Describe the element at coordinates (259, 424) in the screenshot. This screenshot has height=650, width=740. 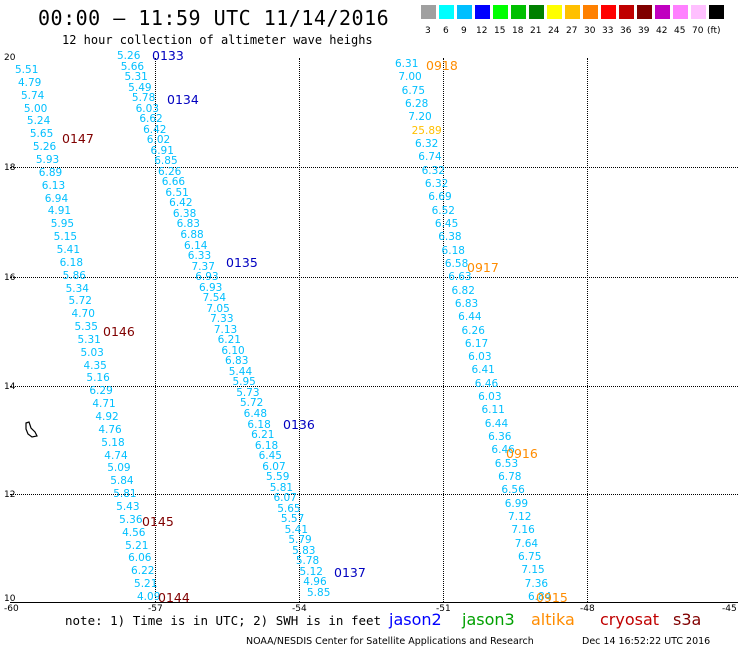
I see `wave-height-value: 6.18` at that location.